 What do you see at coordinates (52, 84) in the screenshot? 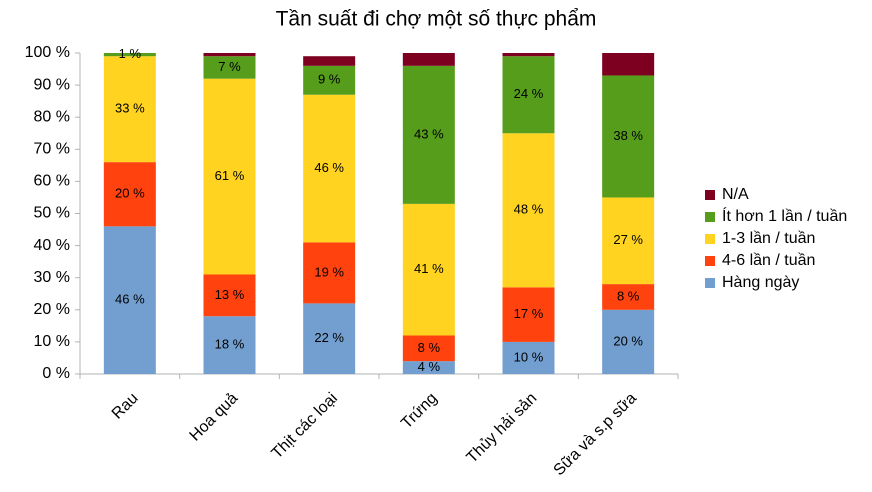
I see `y-tick-label: 90 %` at bounding box center [52, 84].